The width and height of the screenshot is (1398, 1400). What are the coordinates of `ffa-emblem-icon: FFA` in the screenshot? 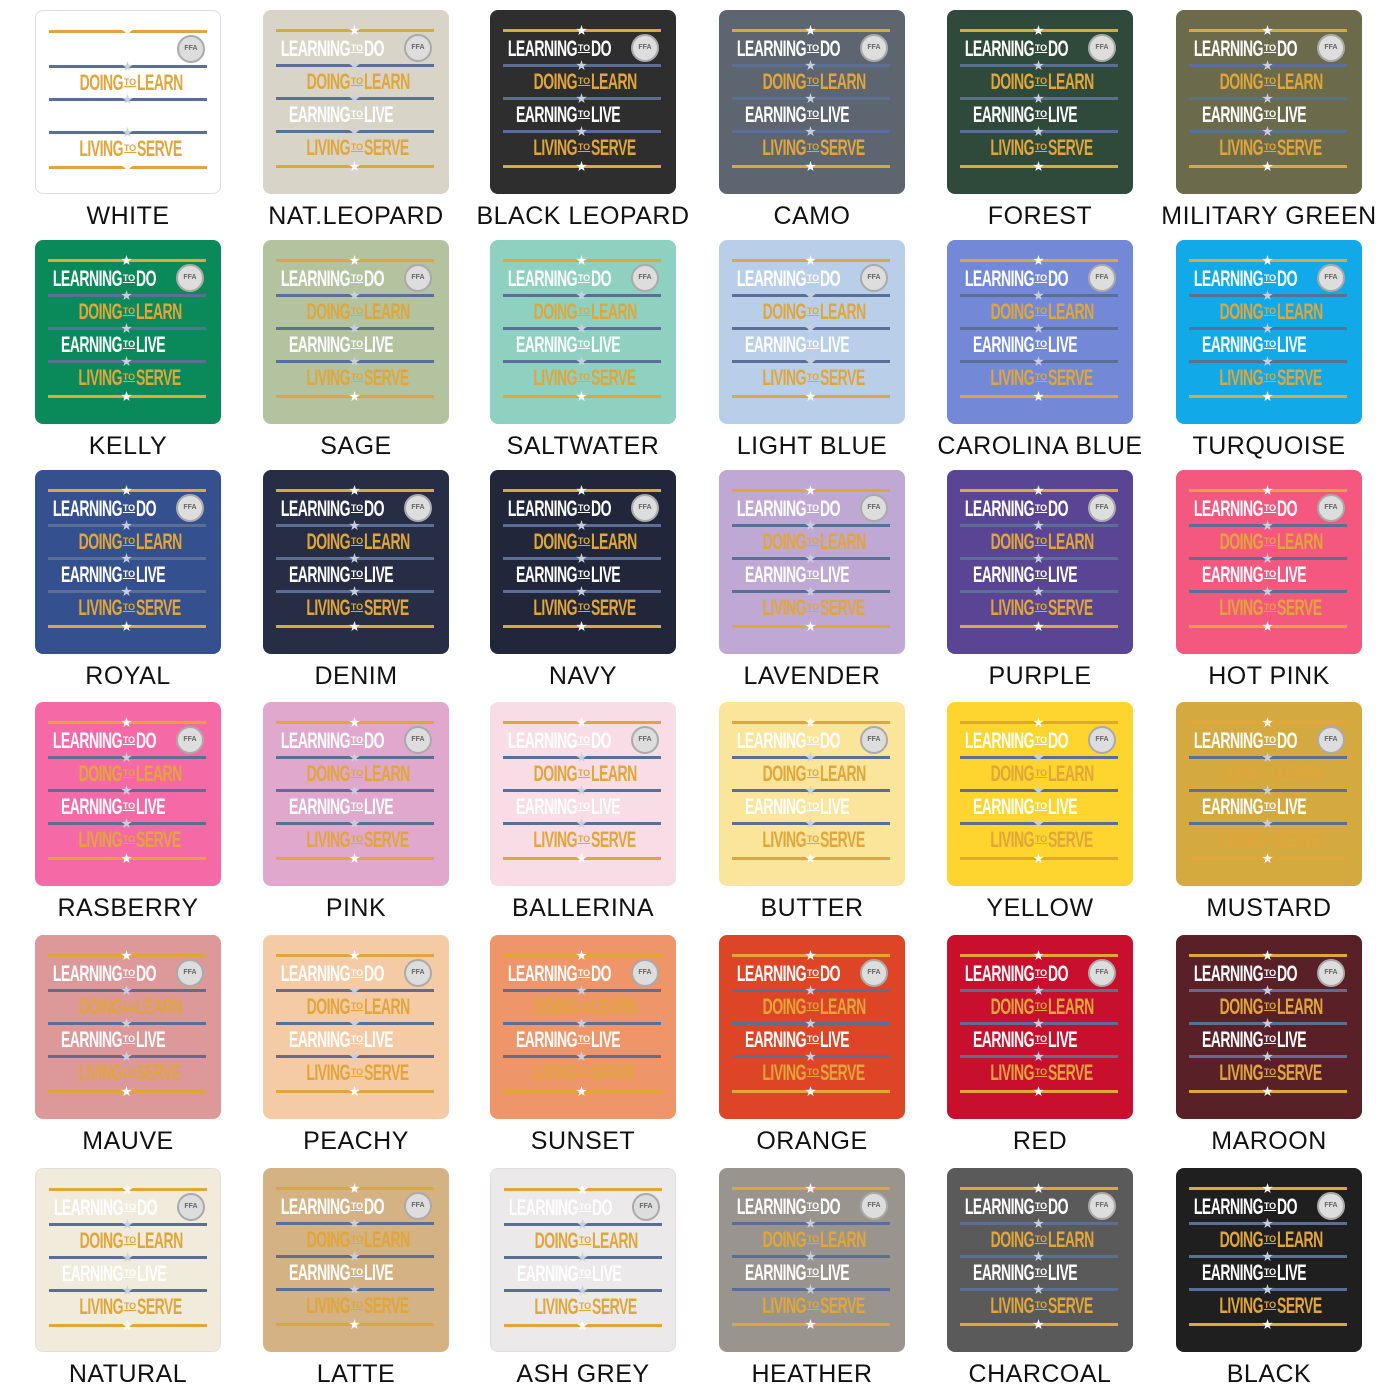 It's located at (645, 740).